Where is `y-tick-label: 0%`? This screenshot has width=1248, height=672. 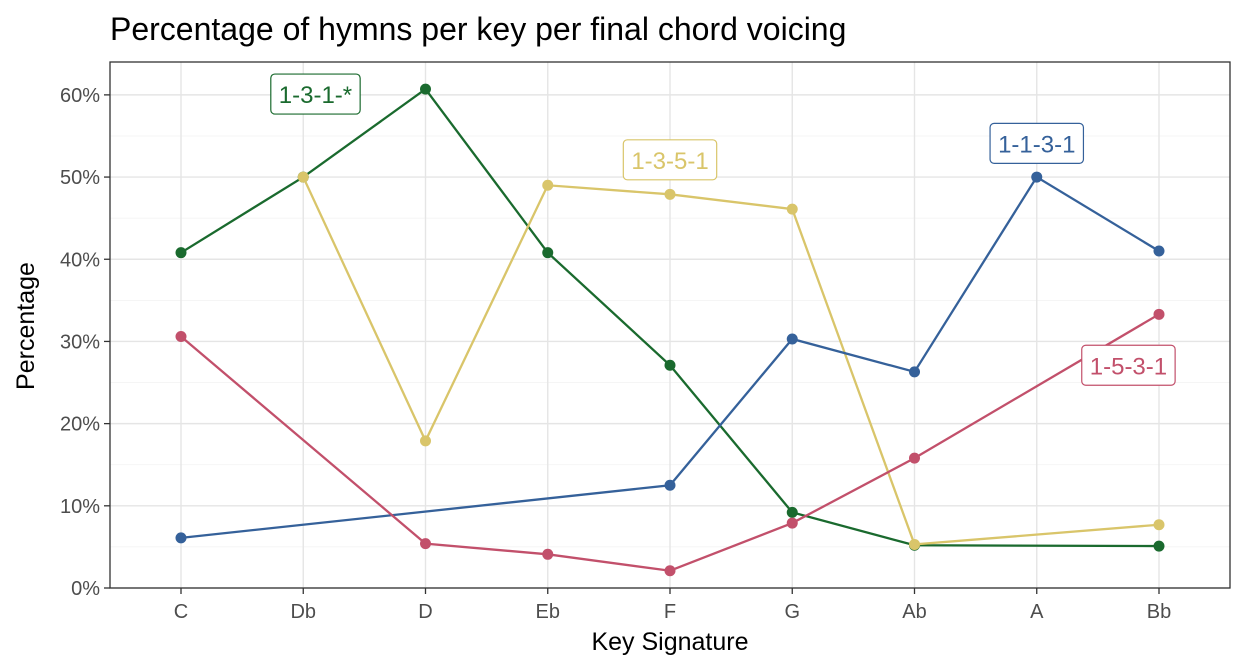
y-tick-label: 0% is located at coordinates (85, 589).